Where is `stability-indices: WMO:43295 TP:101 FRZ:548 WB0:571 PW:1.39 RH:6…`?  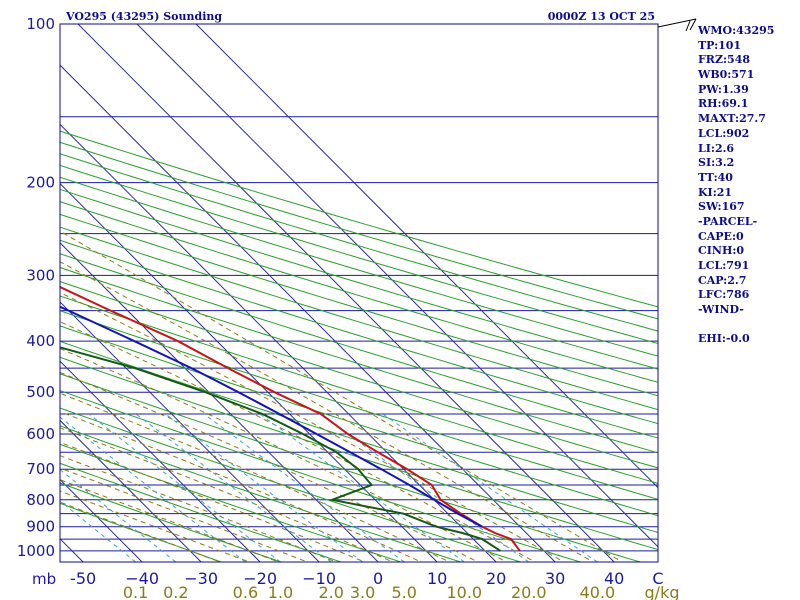 stability-indices: WMO:43295 TP:101 FRZ:548 WB0:571 PW:1.39 RH:6… is located at coordinates (736, 185).